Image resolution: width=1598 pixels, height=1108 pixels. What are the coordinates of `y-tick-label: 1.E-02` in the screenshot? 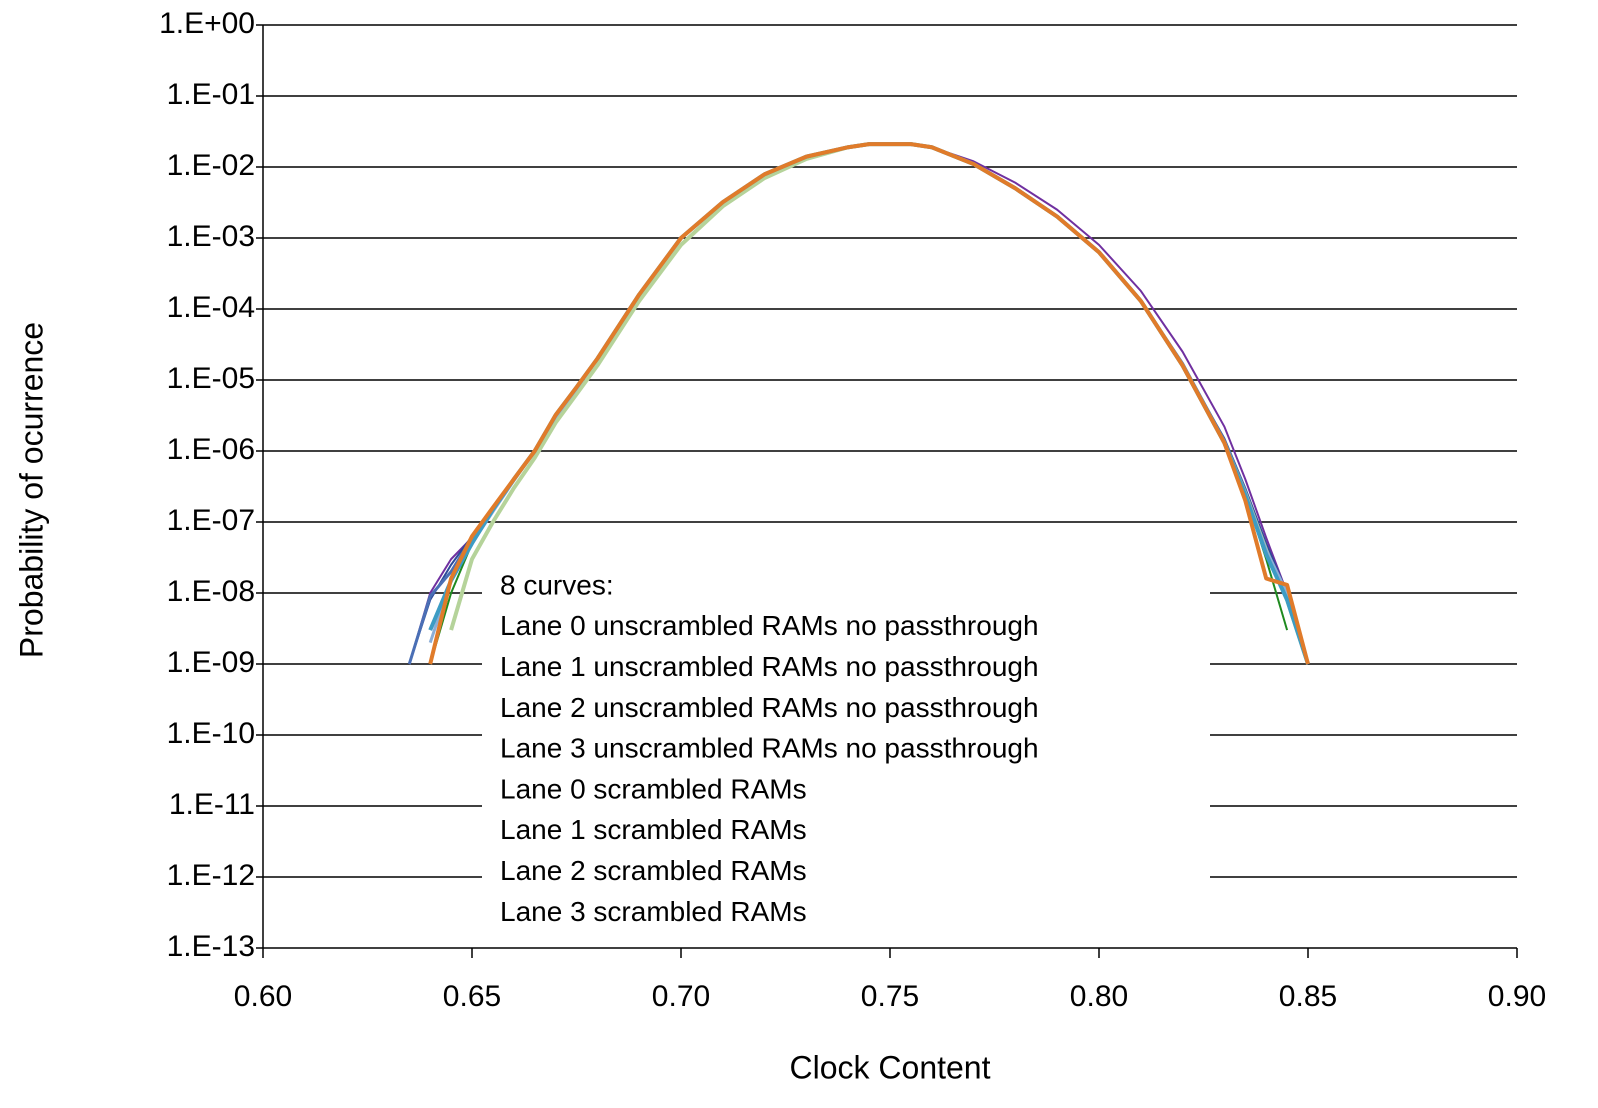 It's located at (211, 165).